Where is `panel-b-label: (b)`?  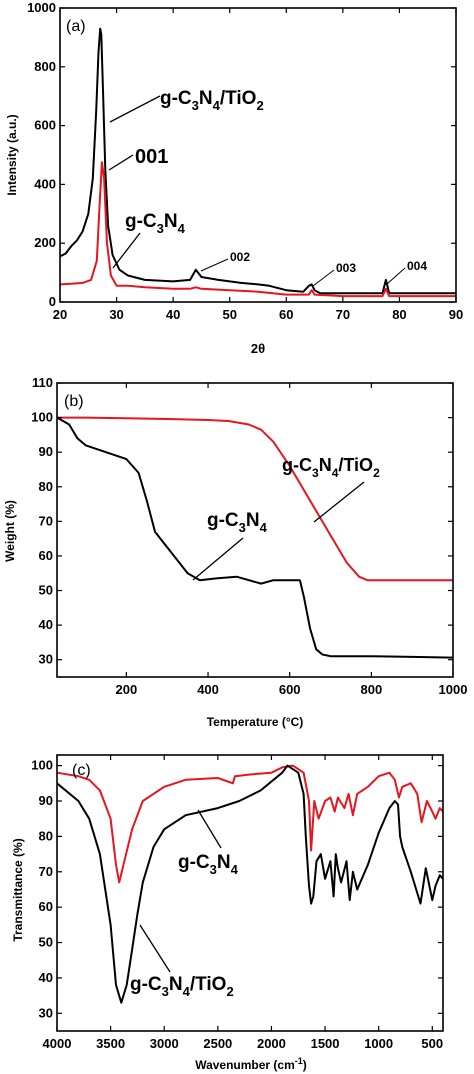 panel-b-label: (b) is located at coordinates (74, 401).